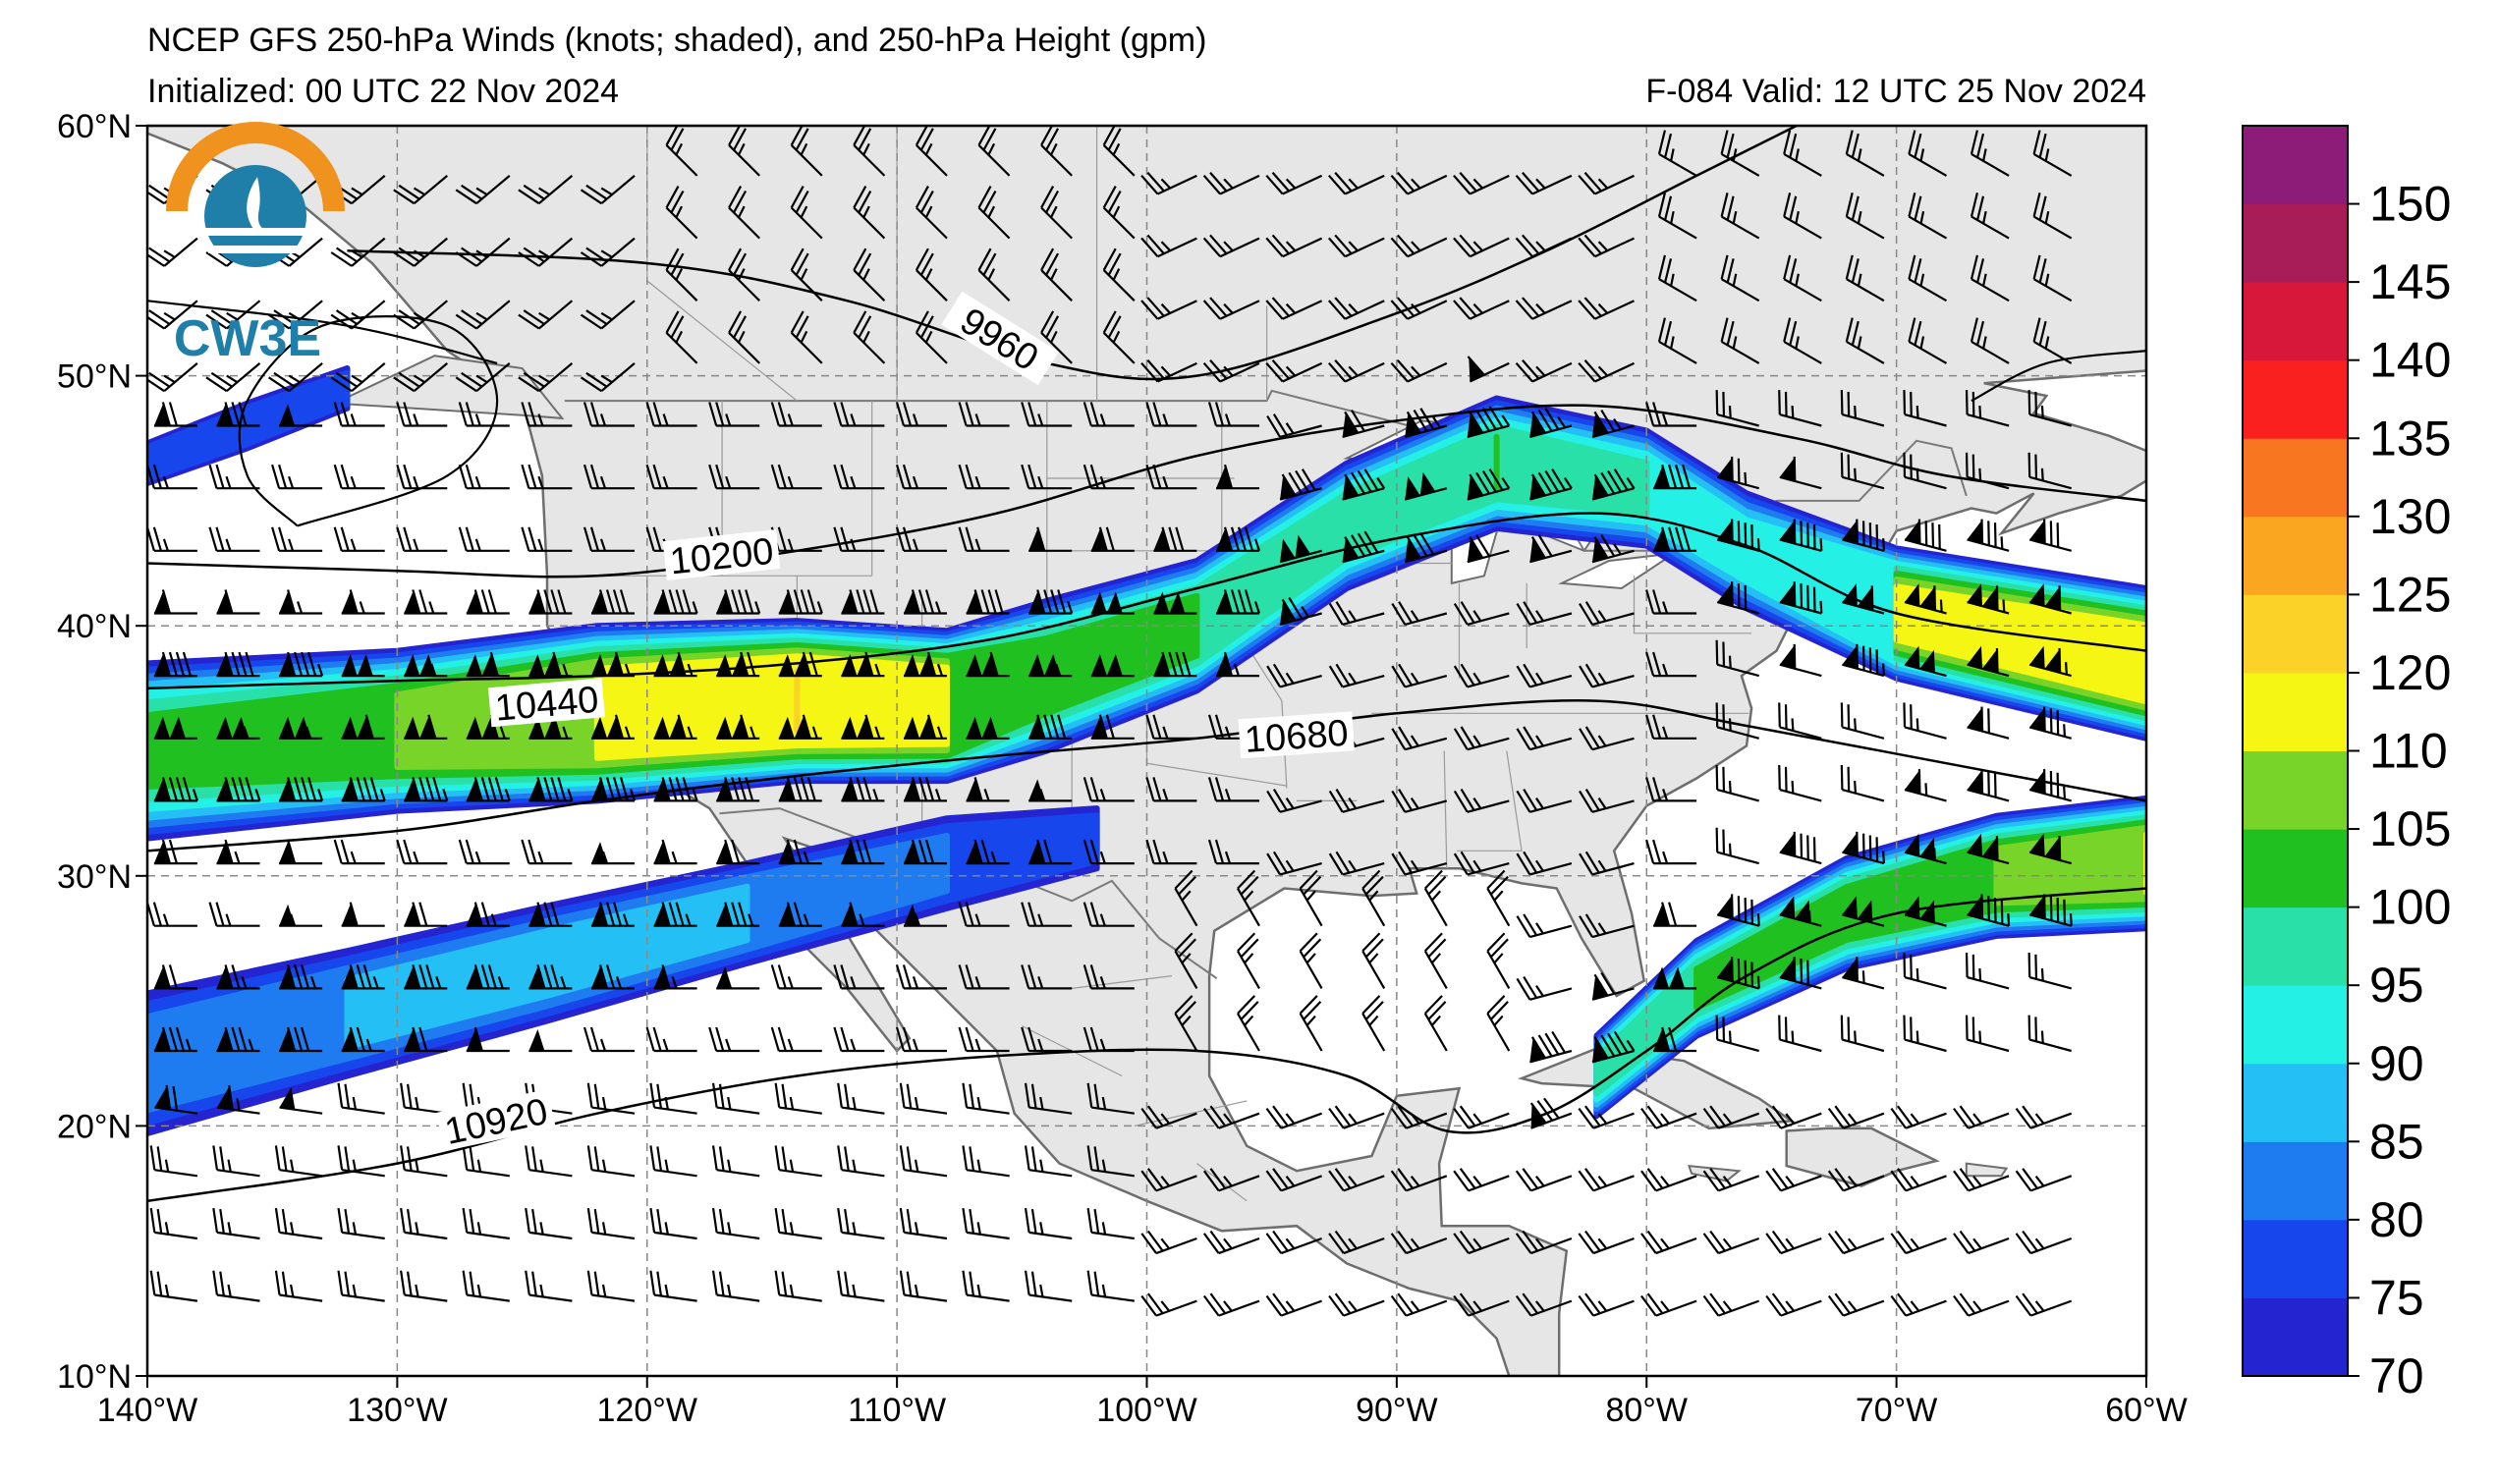 The width and height of the screenshot is (2498, 1484). I want to click on lon-tick-label: 140°W, so click(147, 1410).